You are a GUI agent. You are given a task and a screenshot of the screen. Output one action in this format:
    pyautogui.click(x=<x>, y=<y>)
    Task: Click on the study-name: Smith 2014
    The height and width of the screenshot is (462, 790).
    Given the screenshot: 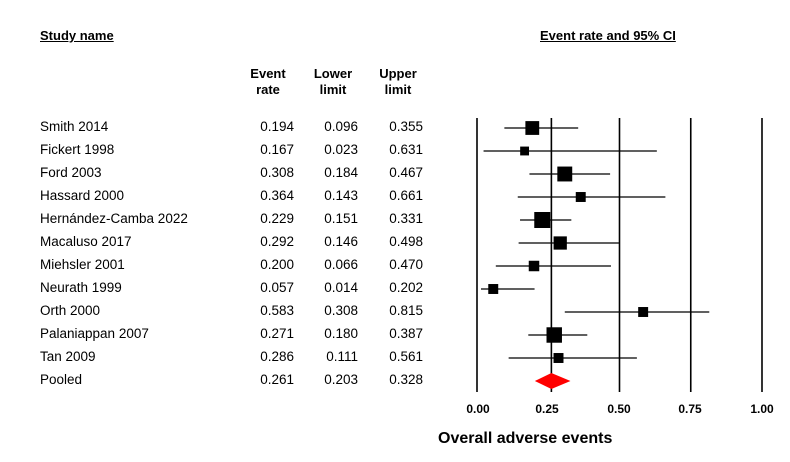 What is the action you would take?
    pyautogui.click(x=74, y=126)
    